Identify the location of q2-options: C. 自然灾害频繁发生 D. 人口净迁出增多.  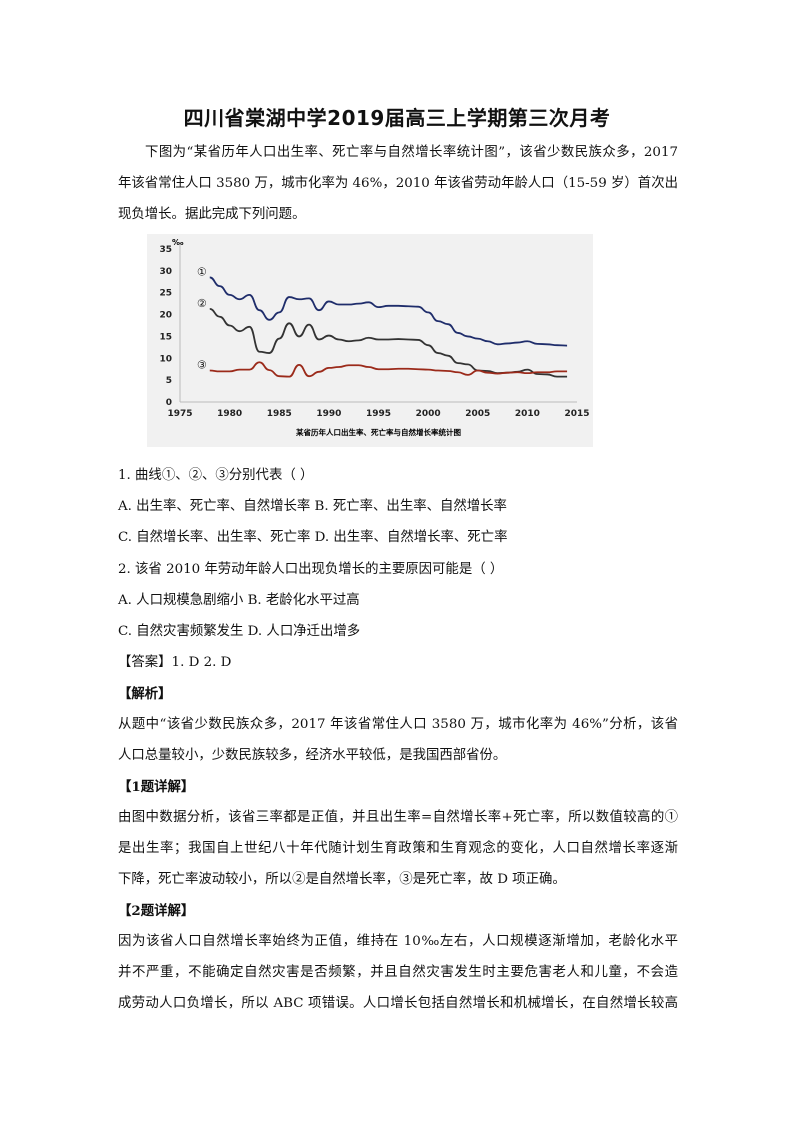
(239, 631).